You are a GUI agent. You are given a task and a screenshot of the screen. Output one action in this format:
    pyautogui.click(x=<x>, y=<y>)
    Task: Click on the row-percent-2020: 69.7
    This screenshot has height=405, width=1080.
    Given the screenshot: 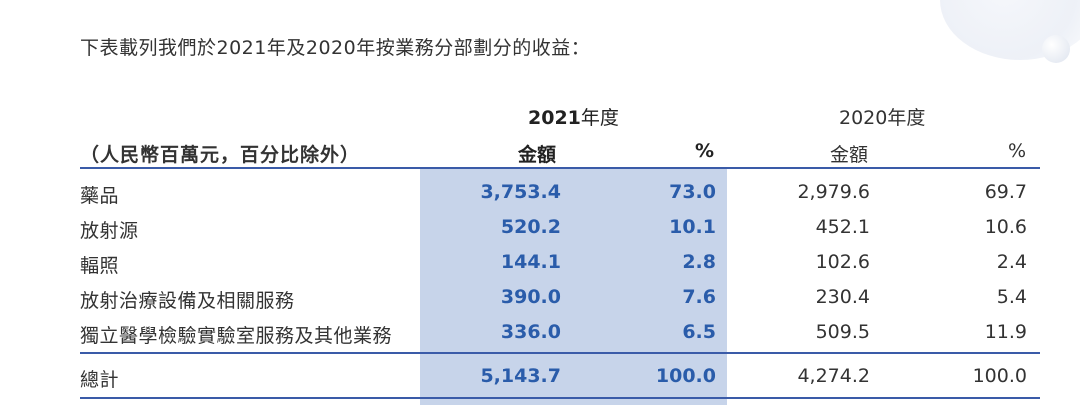 What is the action you would take?
    pyautogui.click(x=1005, y=192)
    